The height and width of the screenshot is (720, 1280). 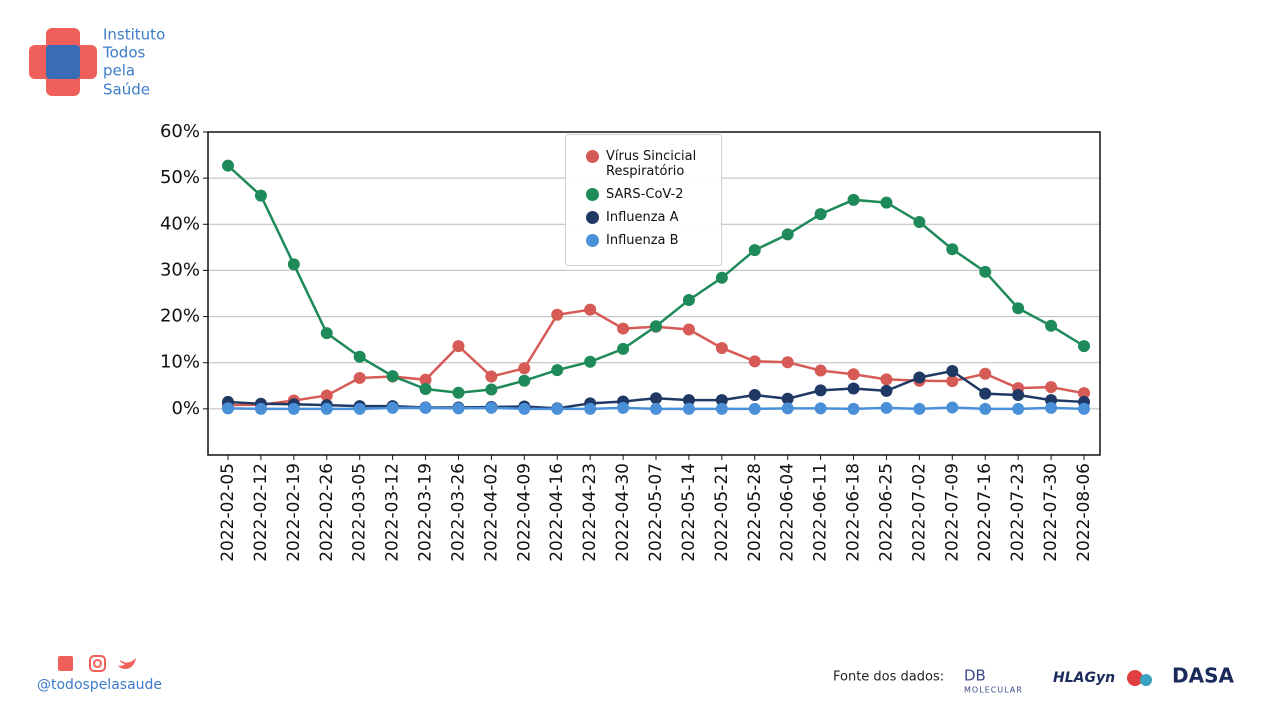 I want to click on y-tick-label: 10%, so click(x=180, y=362).